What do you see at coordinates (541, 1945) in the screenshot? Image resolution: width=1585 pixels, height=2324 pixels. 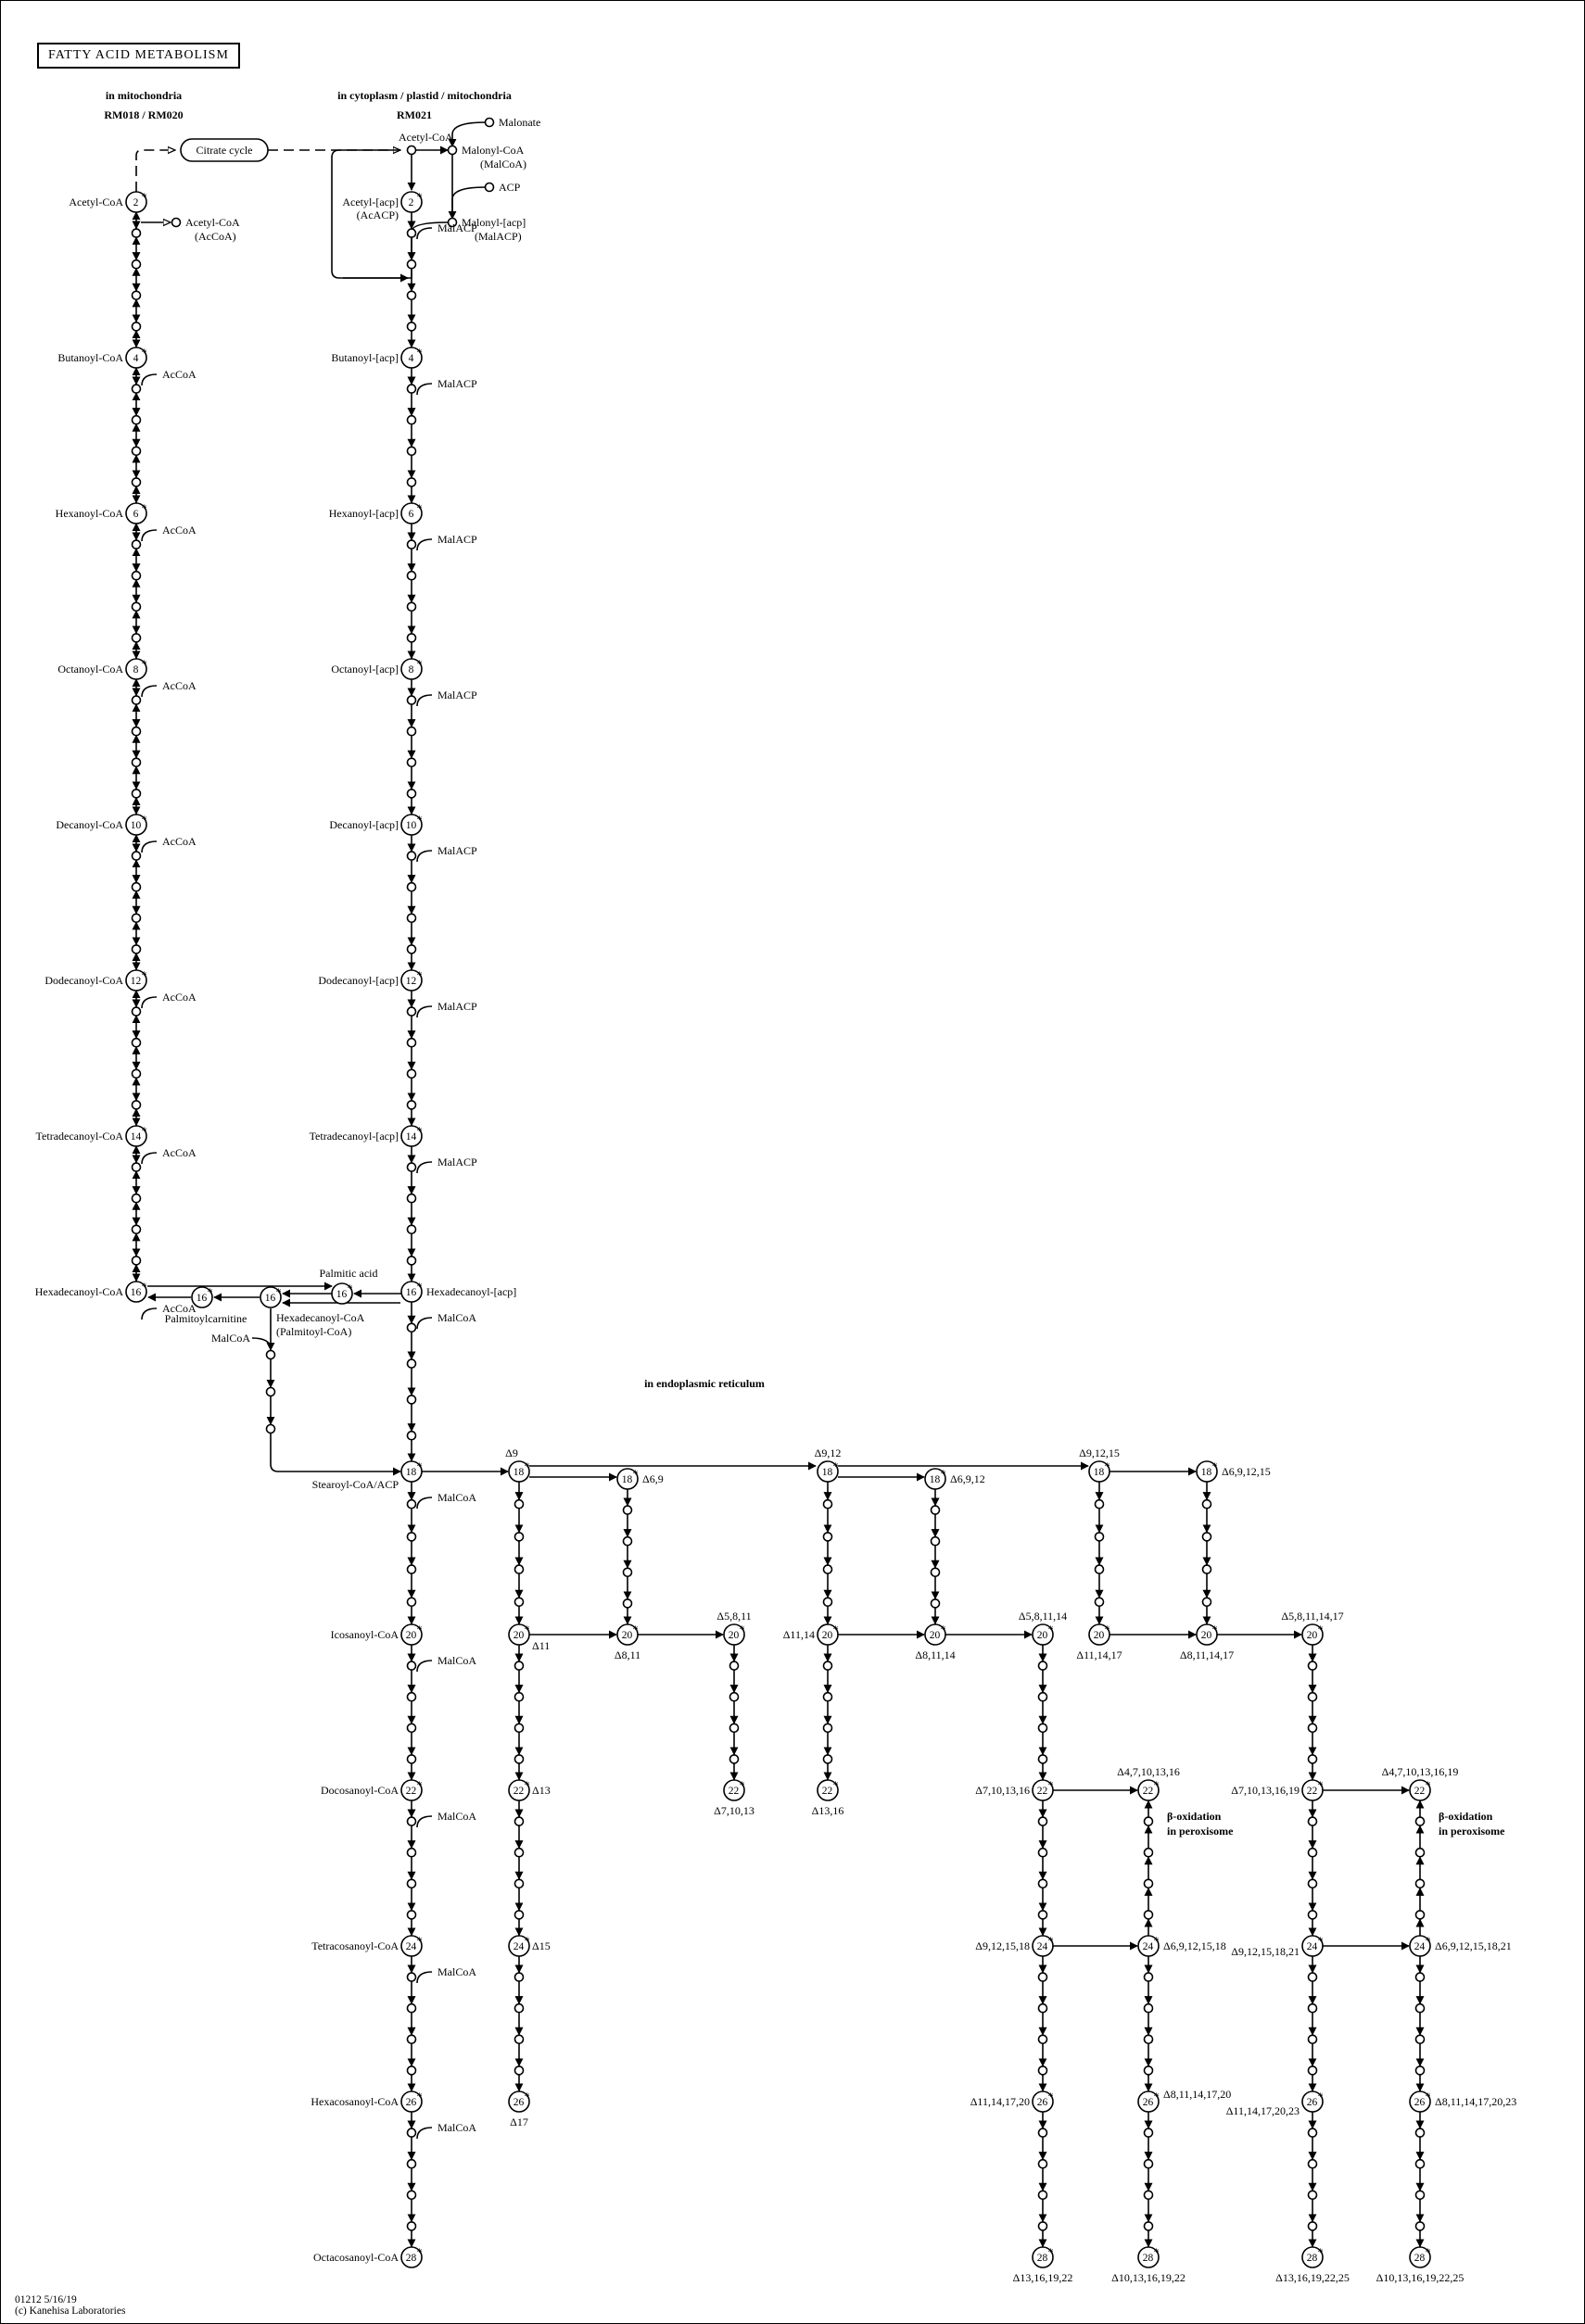 I see `delta-label: Δ15` at bounding box center [541, 1945].